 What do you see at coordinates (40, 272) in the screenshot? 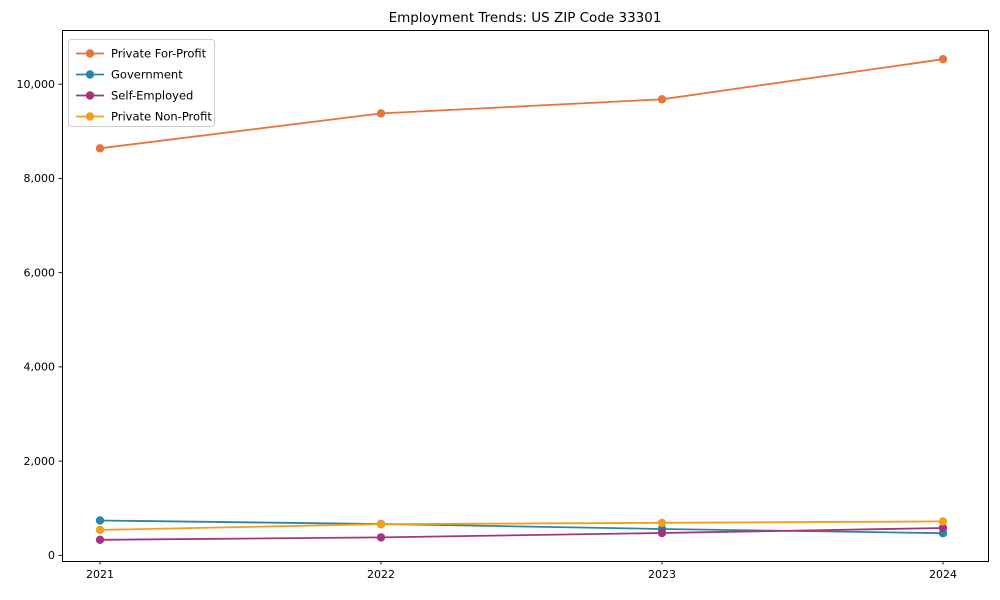
I see `y-tick-label: 6,000` at bounding box center [40, 272].